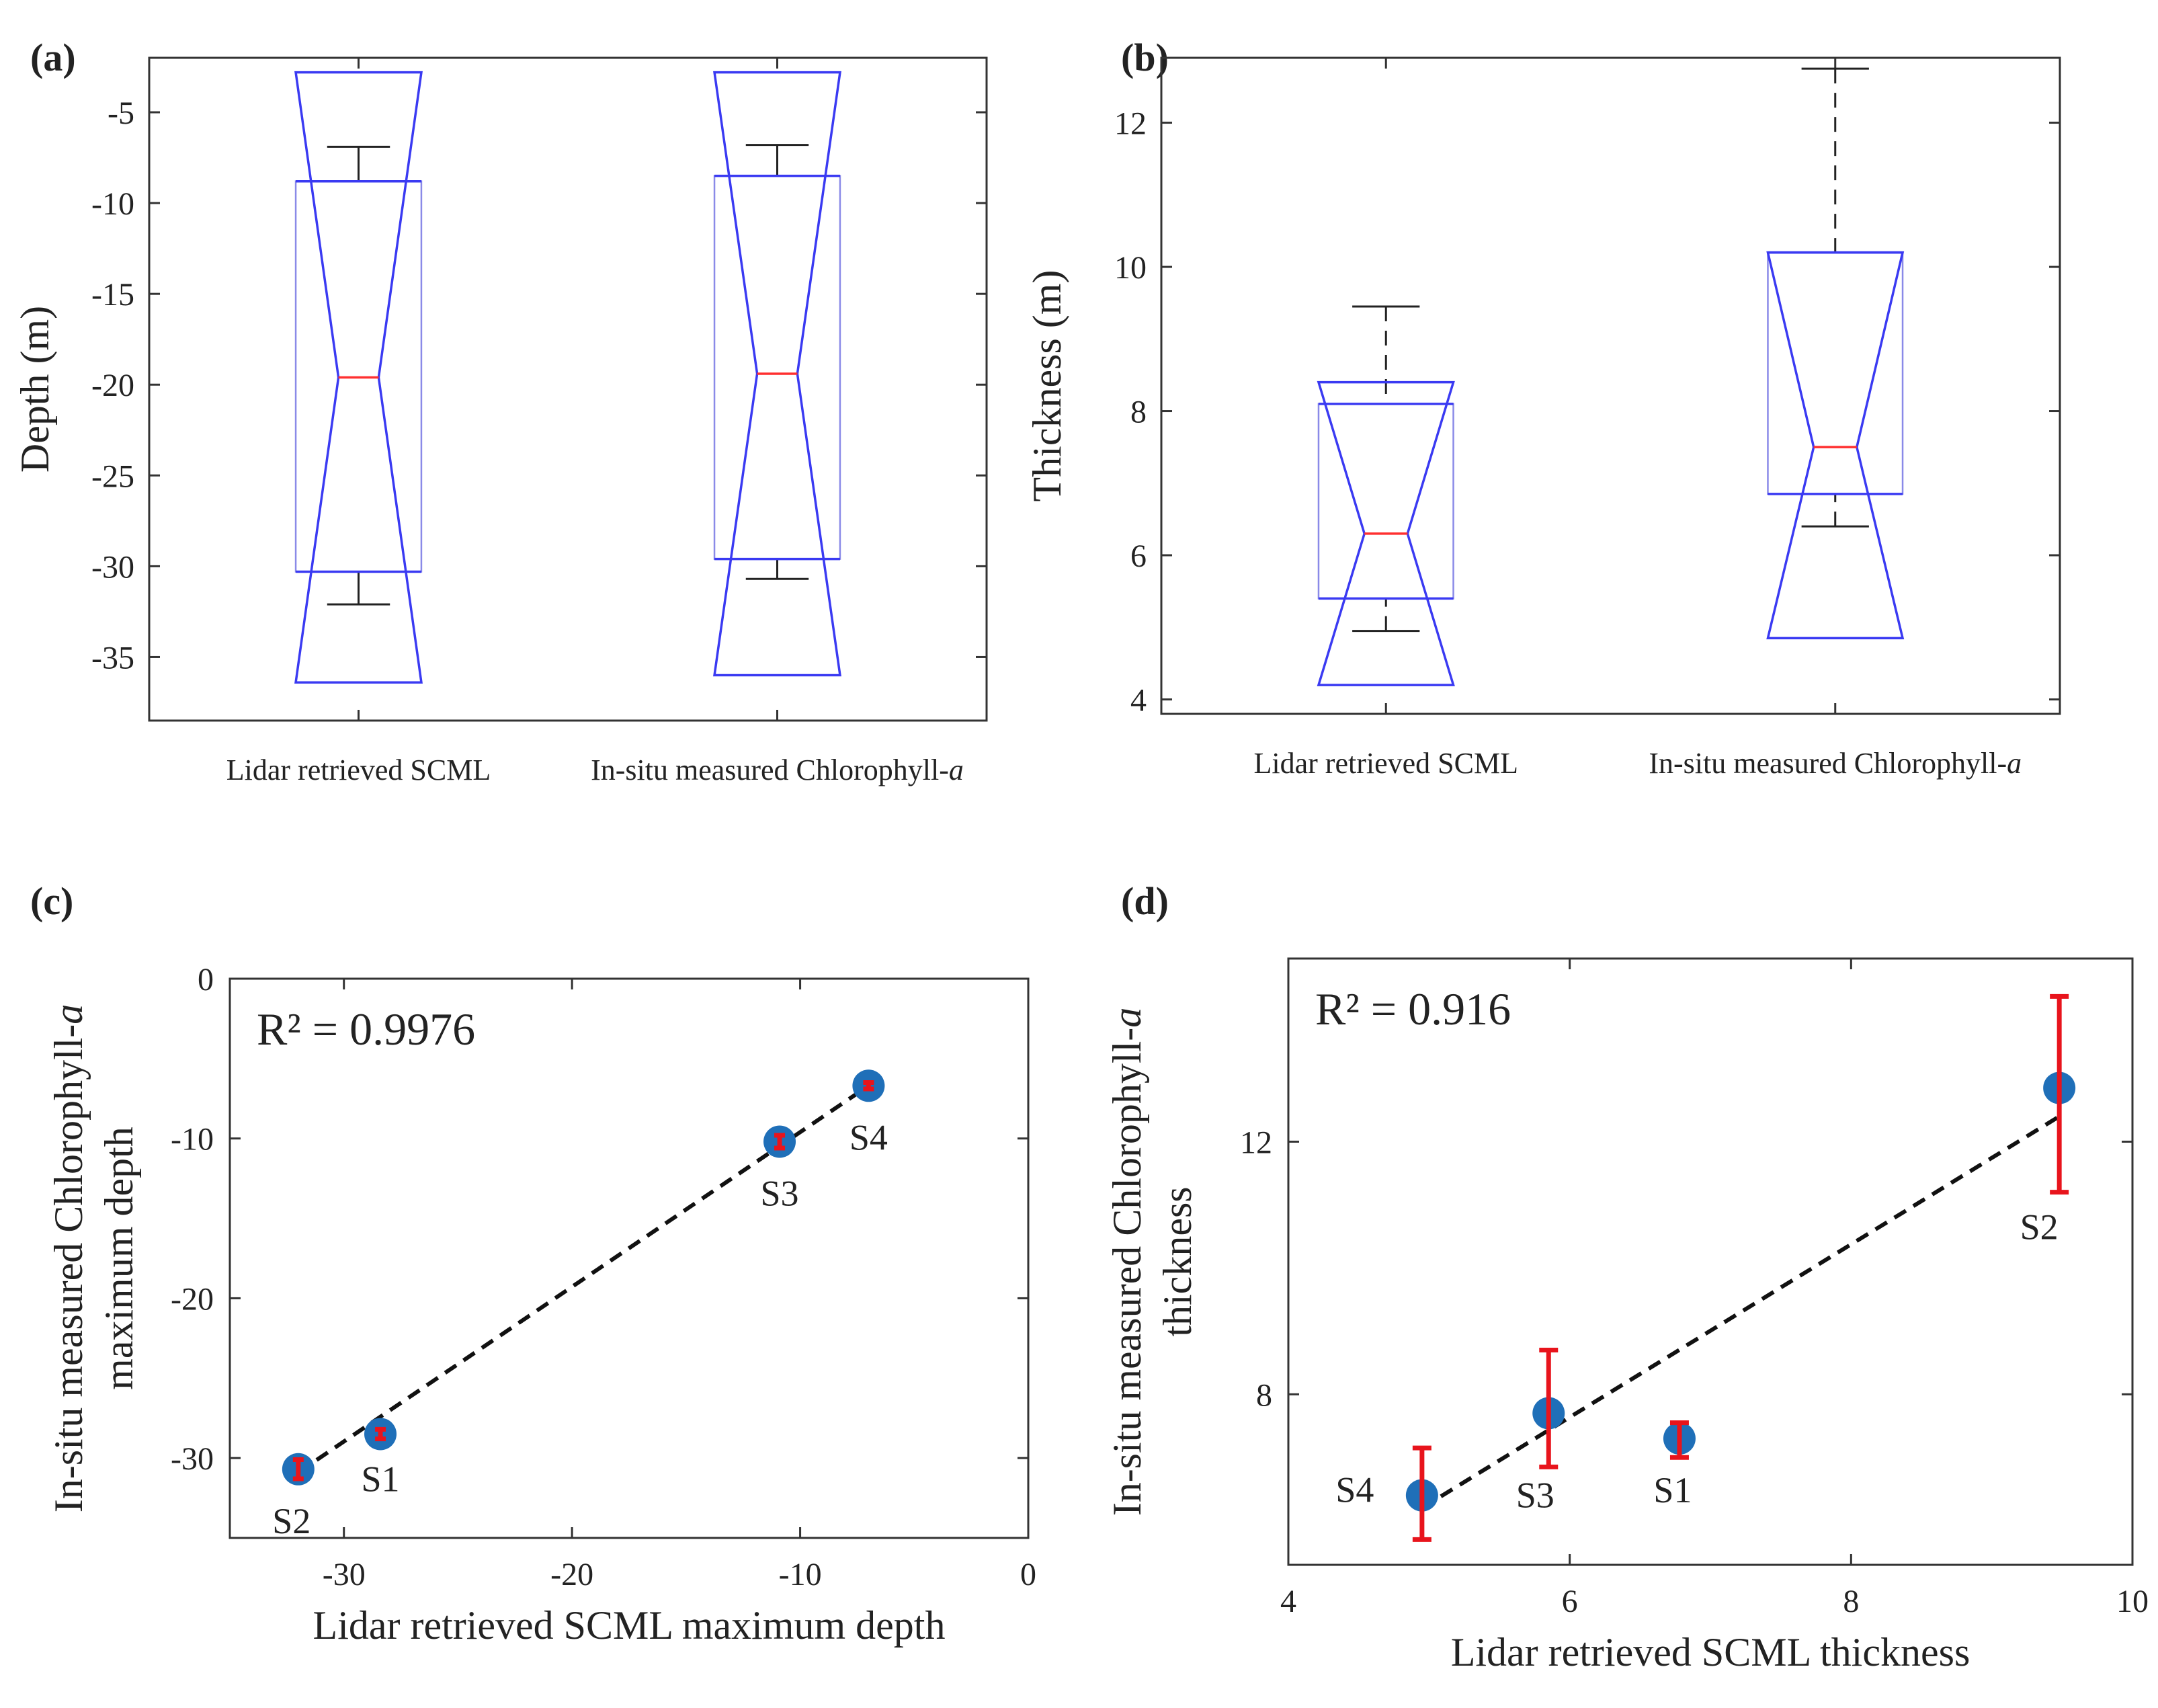 This screenshot has width=2158, height=1708. I want to click on x-tick-label: 0, so click(1028, 1574).